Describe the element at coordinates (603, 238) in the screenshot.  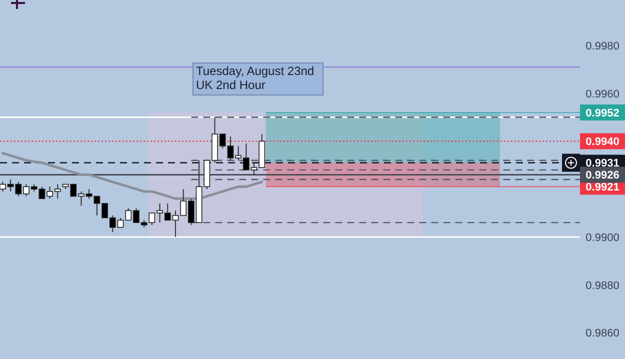
I see `y-tick-label: 0.9900` at that location.